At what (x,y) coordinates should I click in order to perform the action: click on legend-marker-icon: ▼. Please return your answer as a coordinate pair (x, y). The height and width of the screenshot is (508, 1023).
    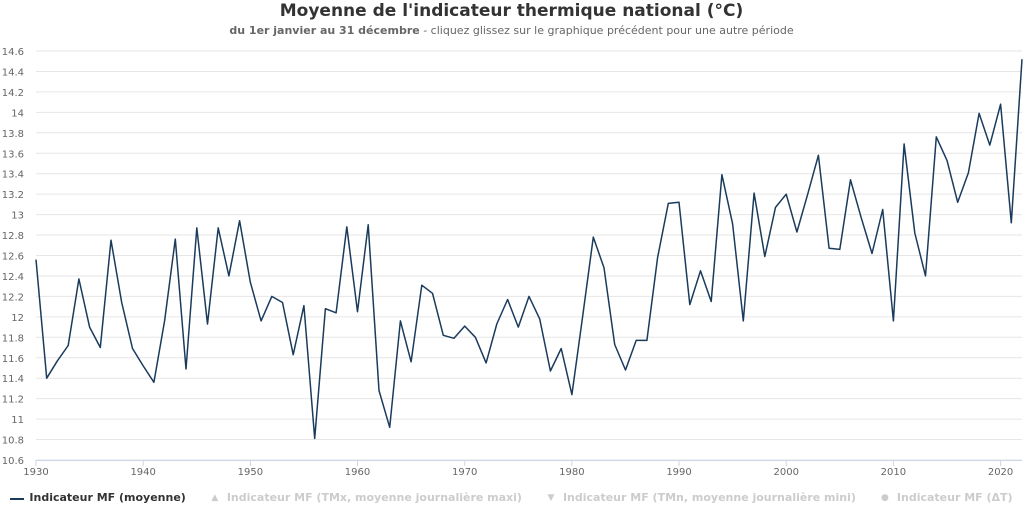
    Looking at the image, I should click on (551, 498).